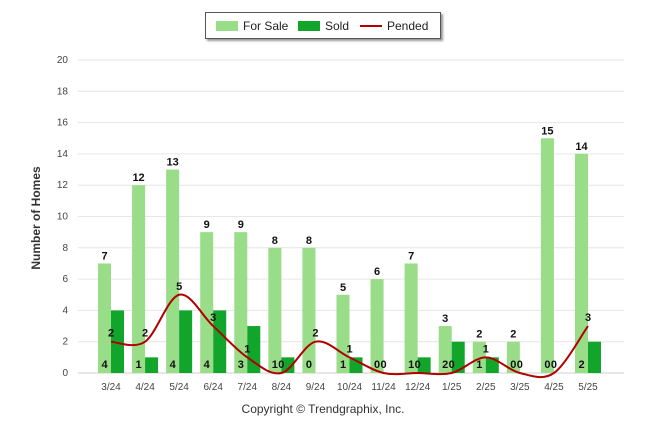  I want to click on data-label-for-sale: 6, so click(377, 272).